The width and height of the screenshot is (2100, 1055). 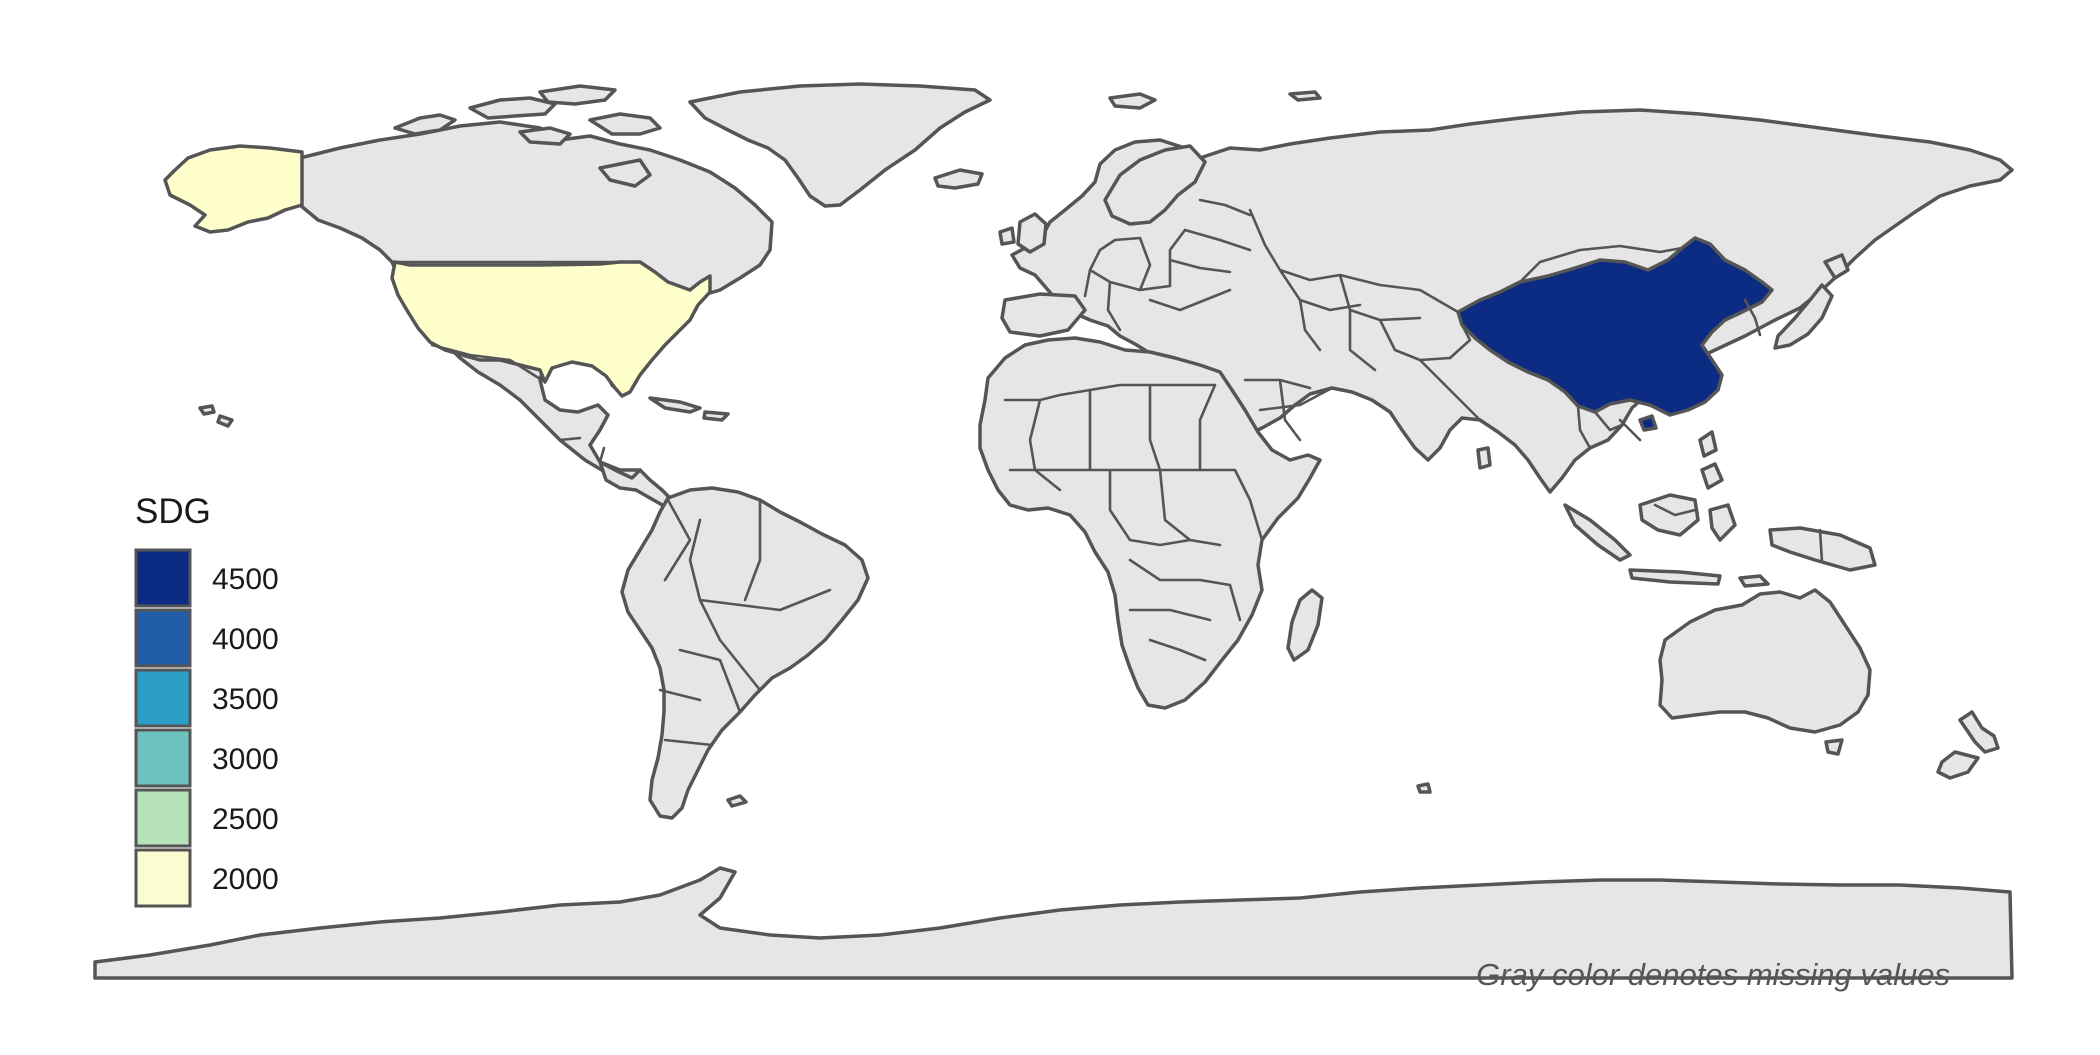 What do you see at coordinates (1713, 974) in the screenshot?
I see `missing-values-caption: Gray color denotes missing values` at bounding box center [1713, 974].